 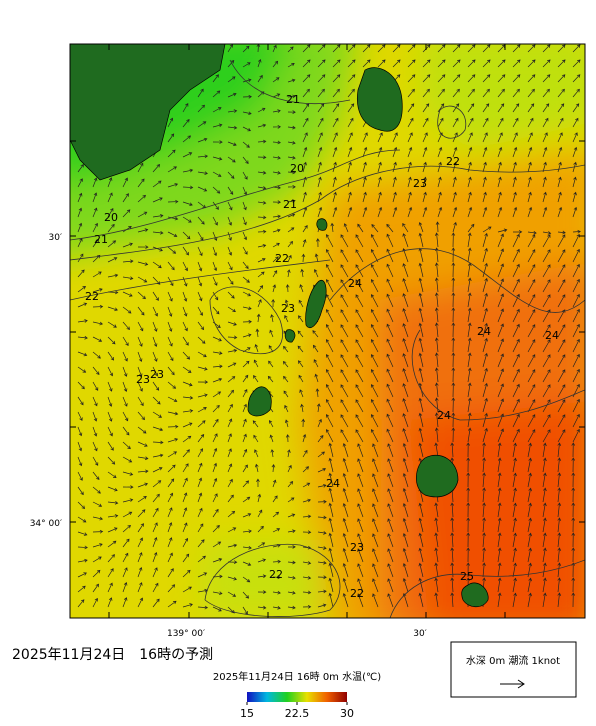 What do you see at coordinates (282, 258) in the screenshot?
I see `contour-label: 22` at bounding box center [282, 258].